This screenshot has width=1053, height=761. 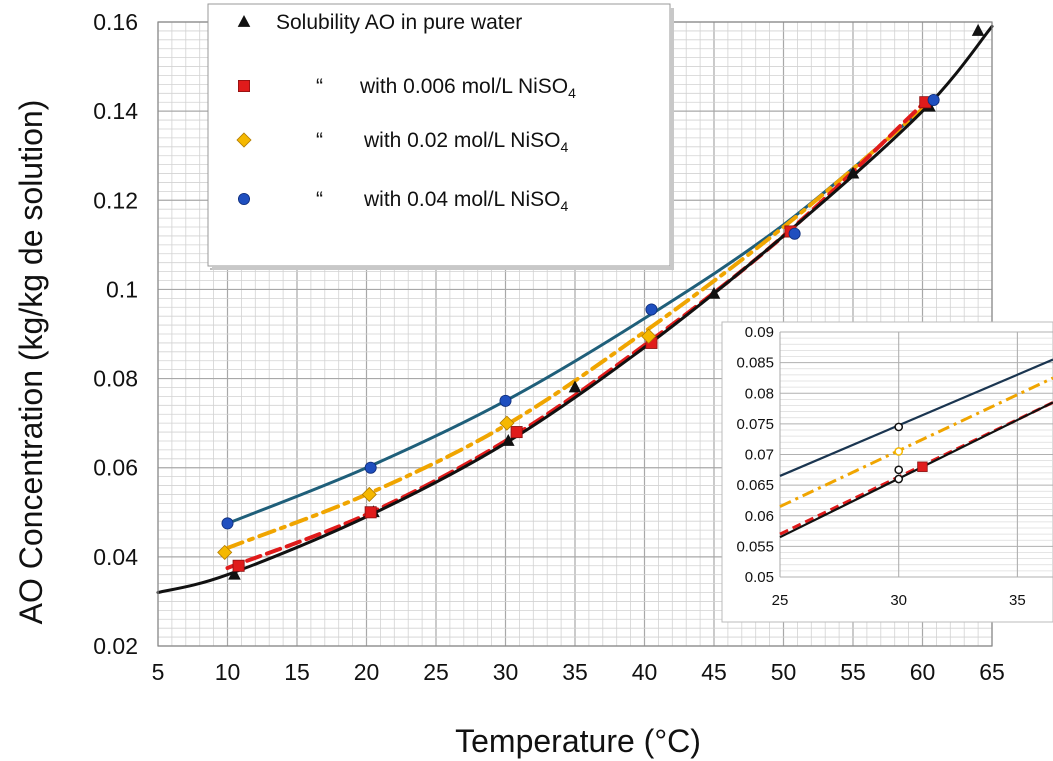 I want to click on y-tick-label: 0.16, so click(x=115, y=22).